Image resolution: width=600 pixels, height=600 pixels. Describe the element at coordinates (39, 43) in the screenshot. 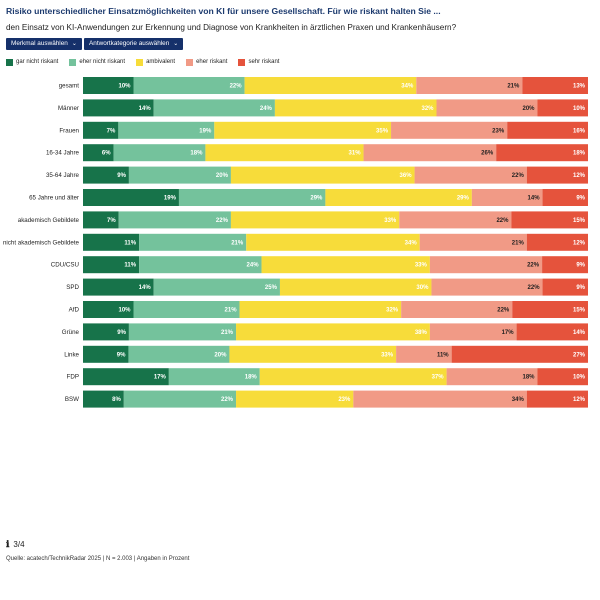

I see `merkmal-dropdown-label: Merkmal auswählen` at that location.